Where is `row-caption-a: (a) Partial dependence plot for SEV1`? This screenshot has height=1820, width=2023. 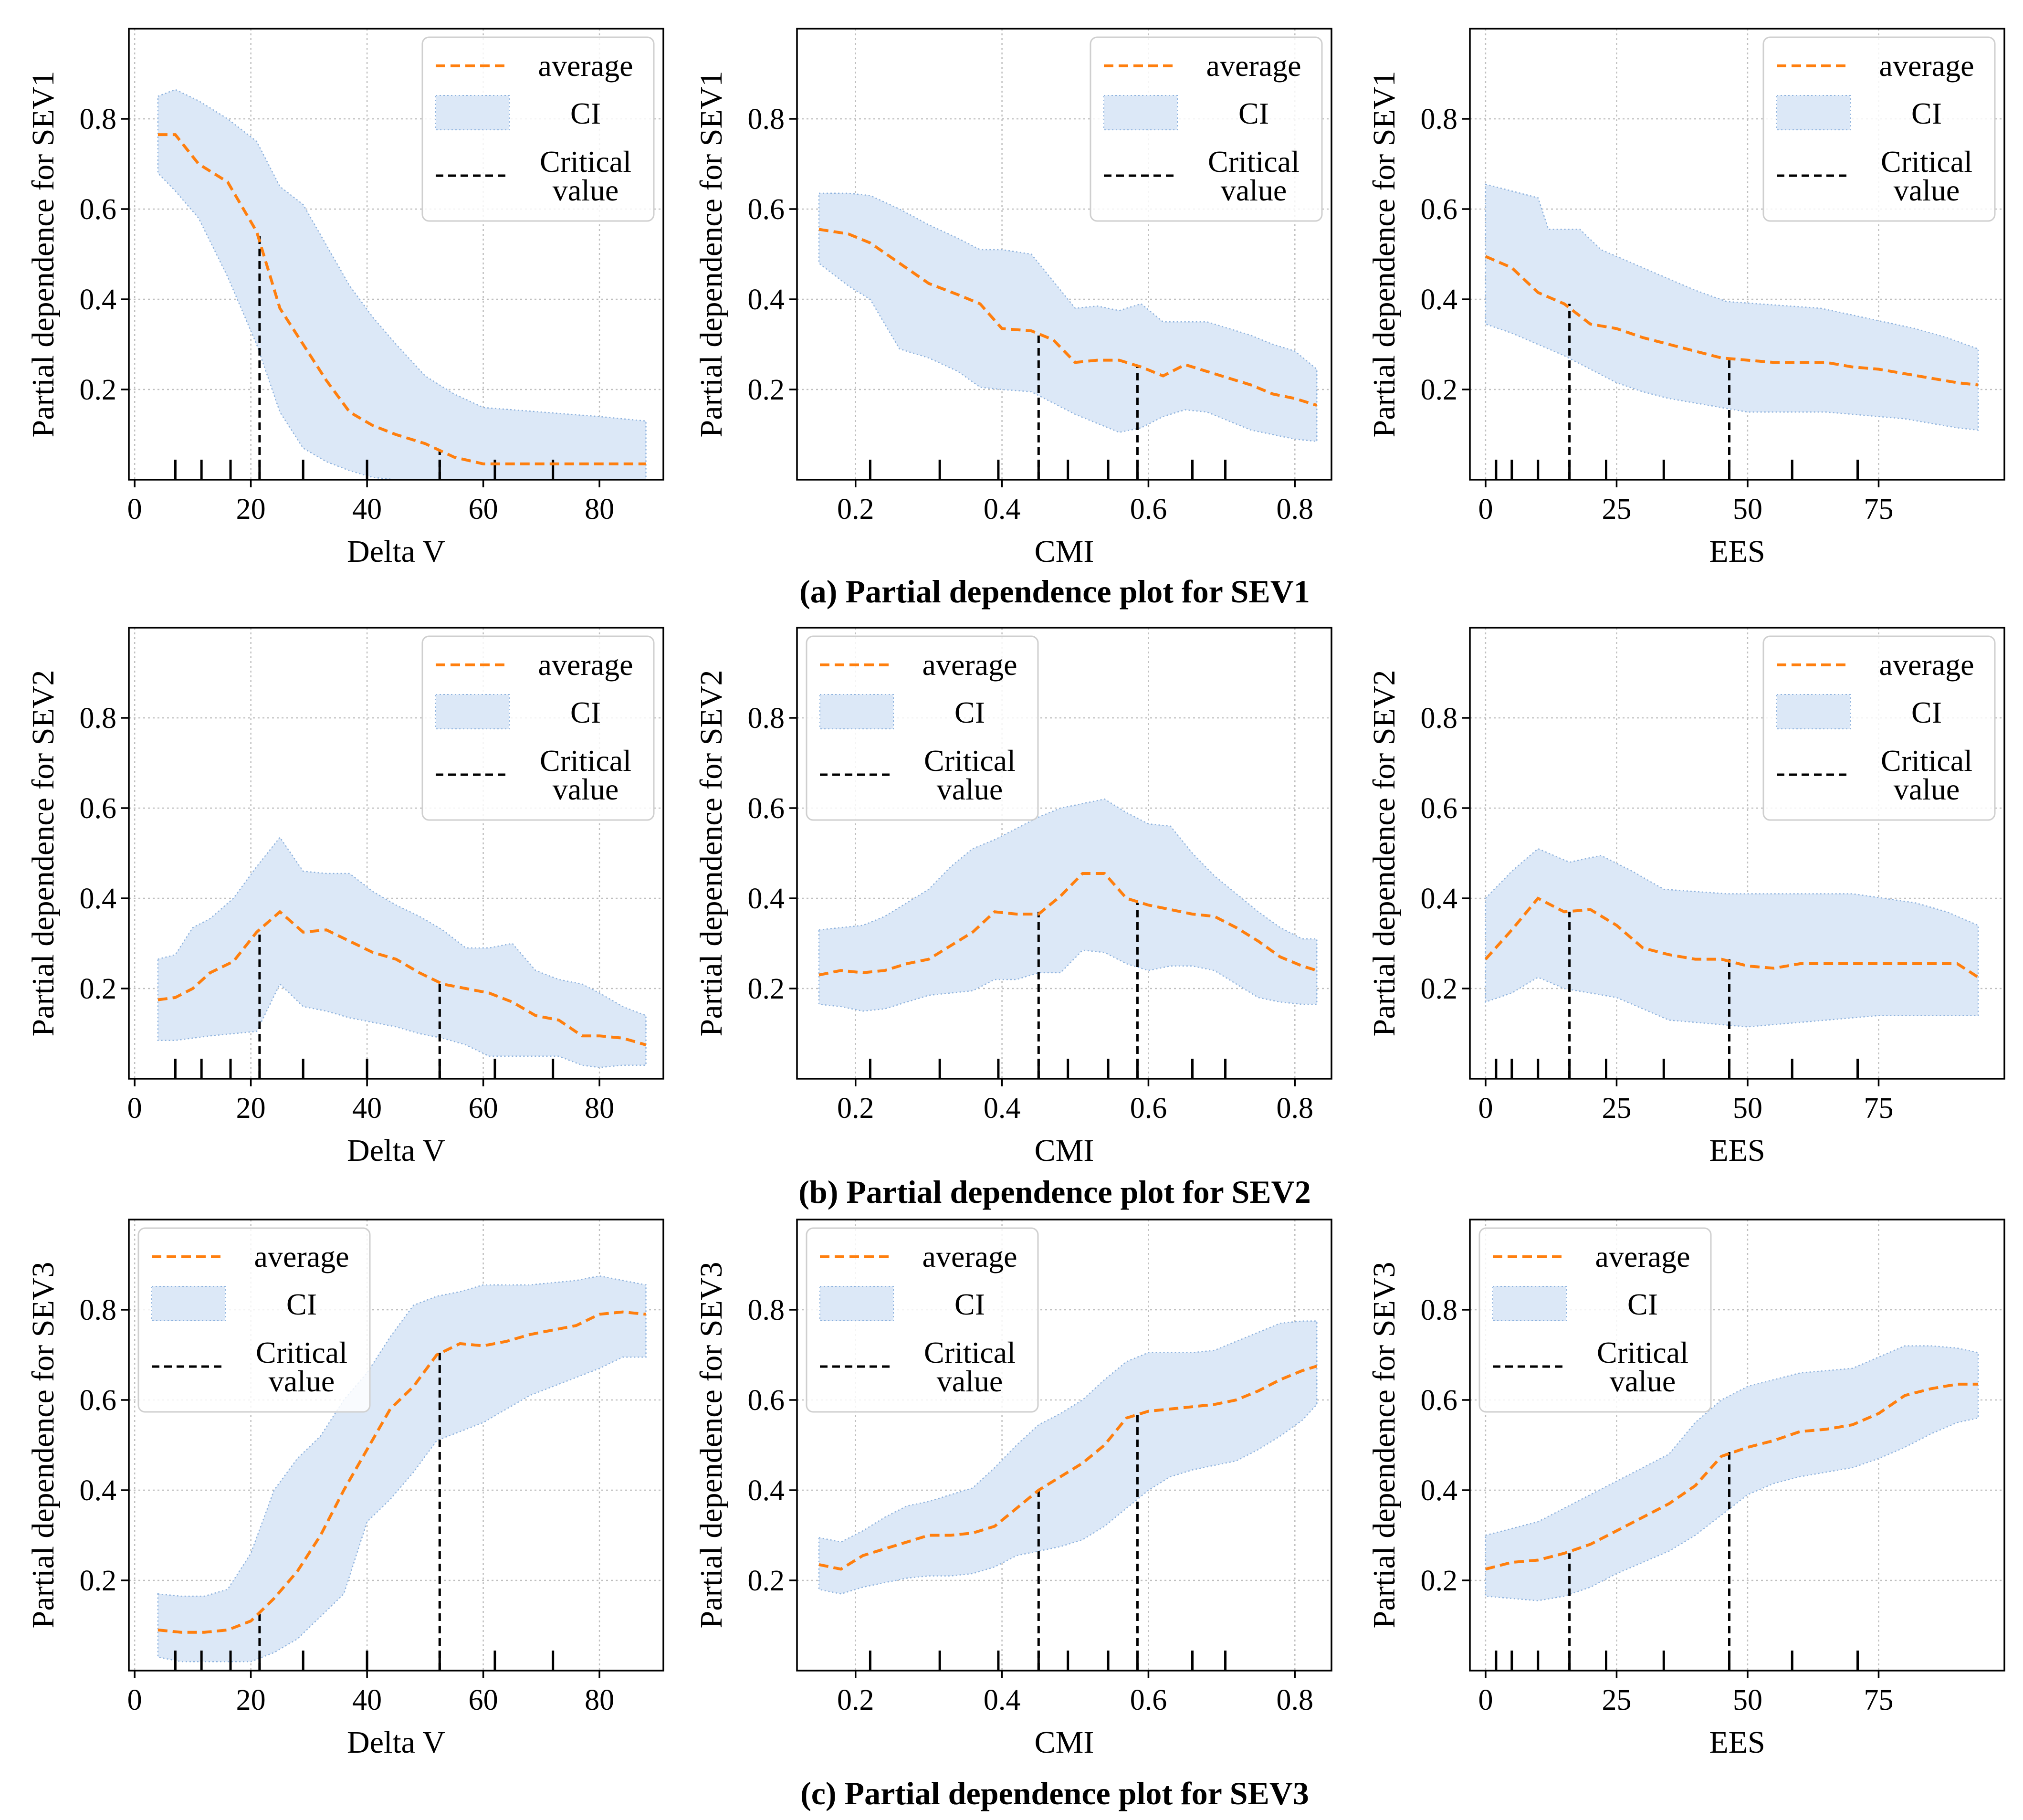 row-caption-a: (a) Partial dependence plot for SEV1 is located at coordinates (1054, 591).